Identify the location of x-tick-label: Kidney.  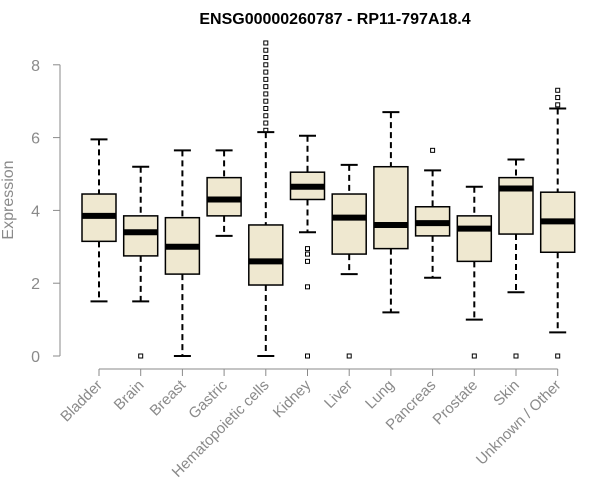
(292, 398).